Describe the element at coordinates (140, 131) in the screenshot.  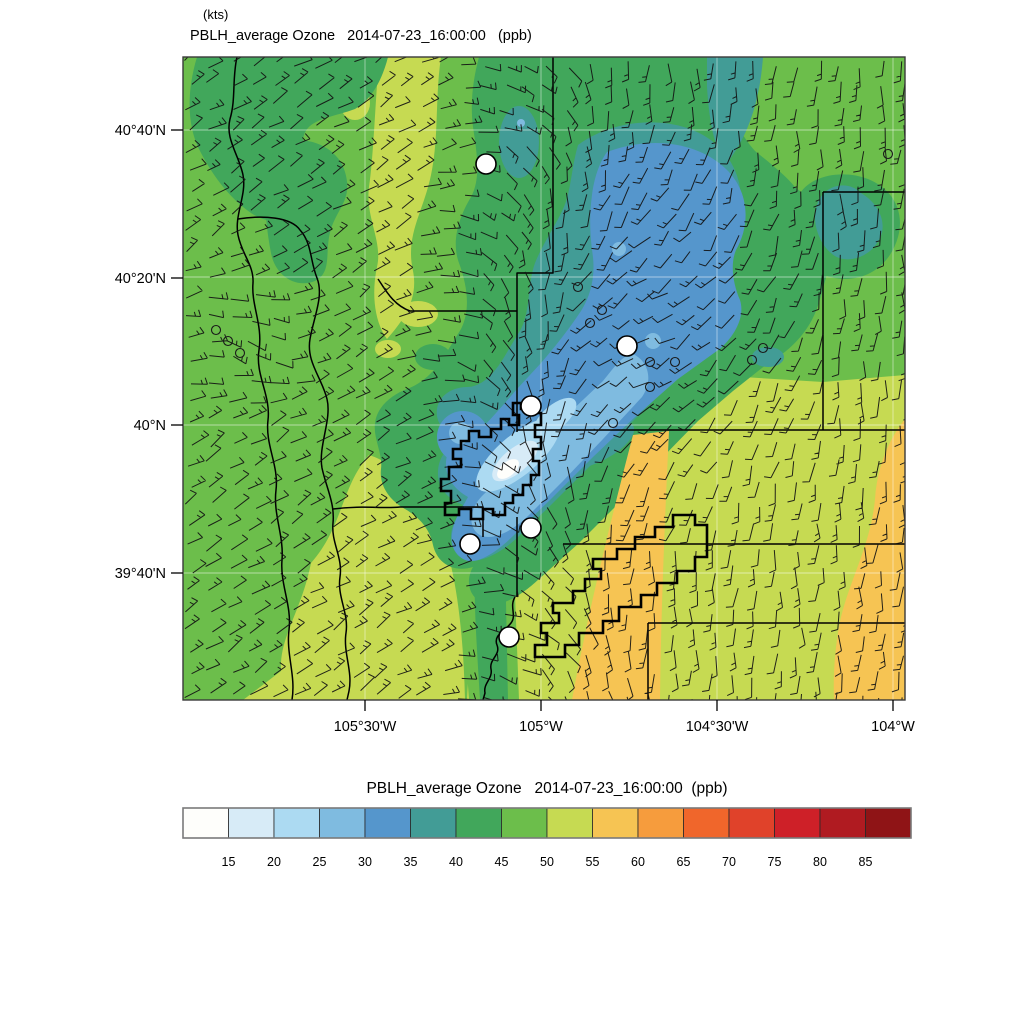
I see `y-tick-label: 40°40'N` at that location.